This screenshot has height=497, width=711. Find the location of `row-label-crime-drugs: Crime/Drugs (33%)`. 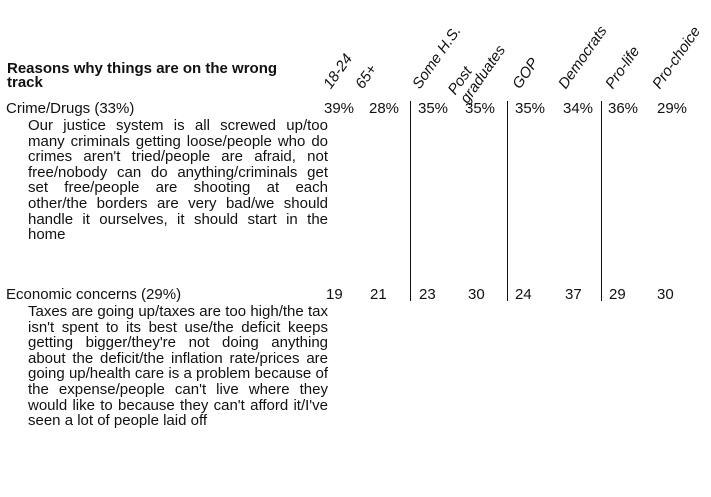

row-label-crime-drugs: Crime/Drugs (33%) is located at coordinates (70, 108).